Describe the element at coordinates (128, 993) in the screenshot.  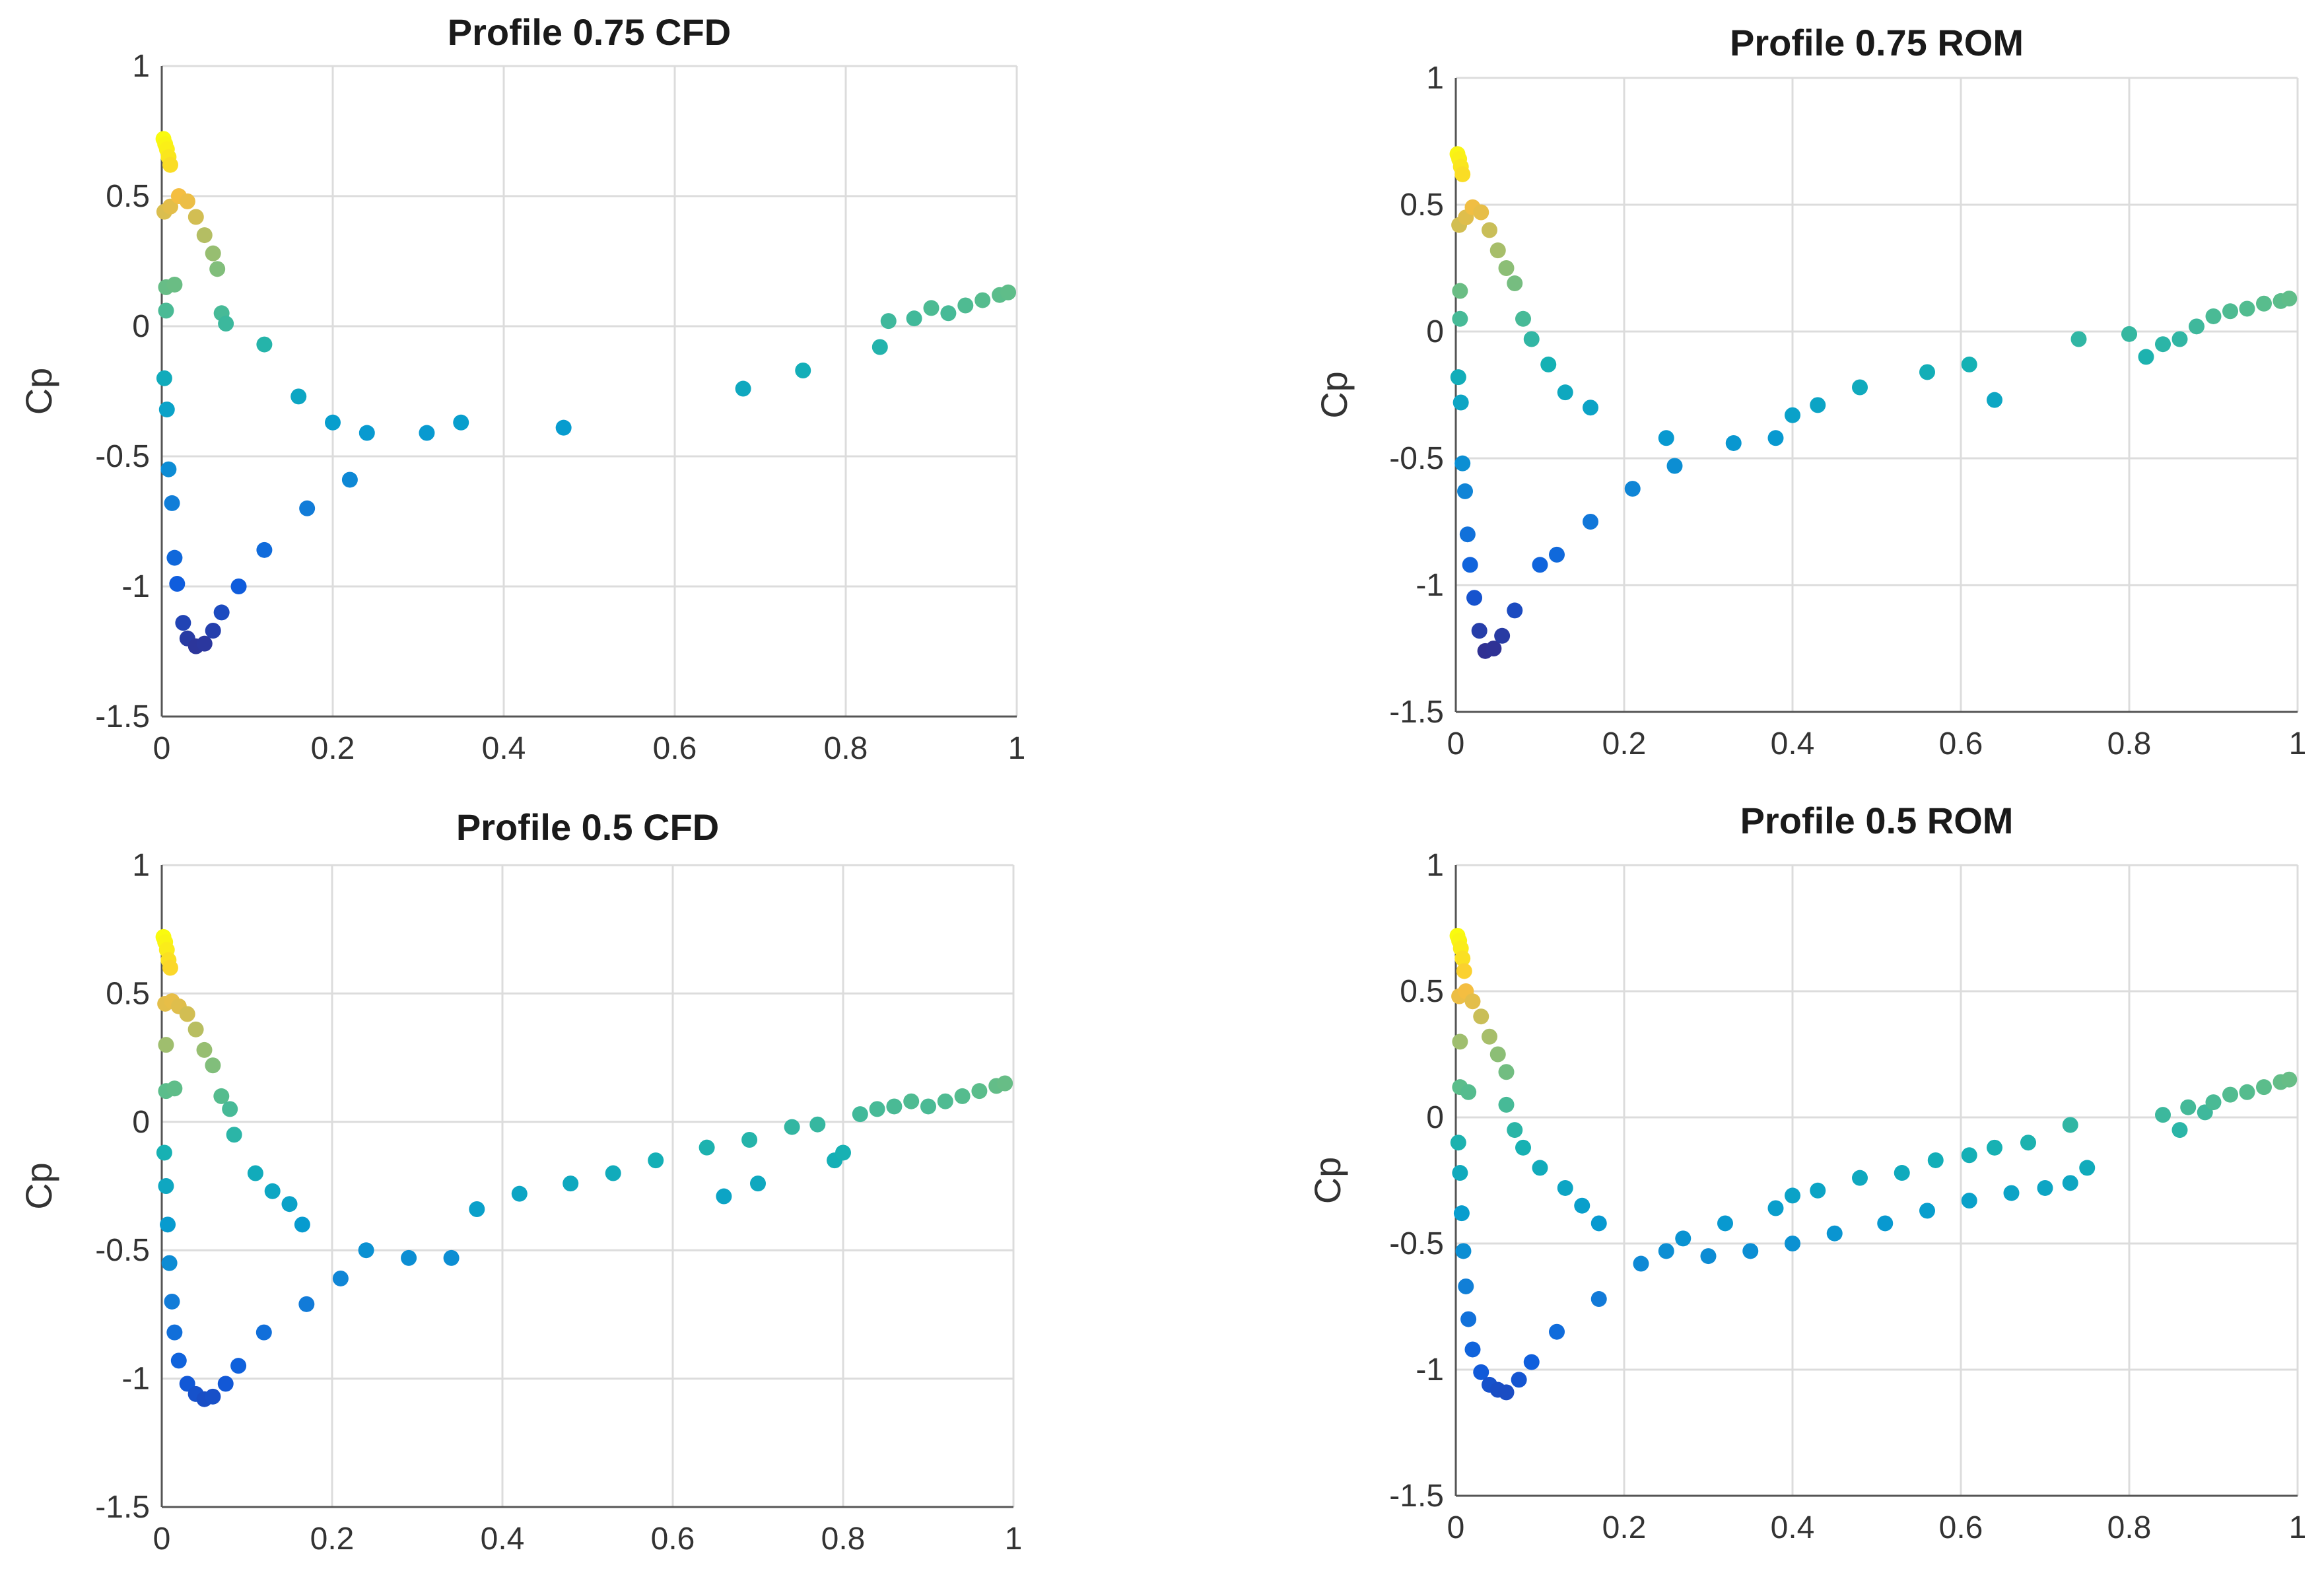
I see `y-tick-label: 0.5` at that location.